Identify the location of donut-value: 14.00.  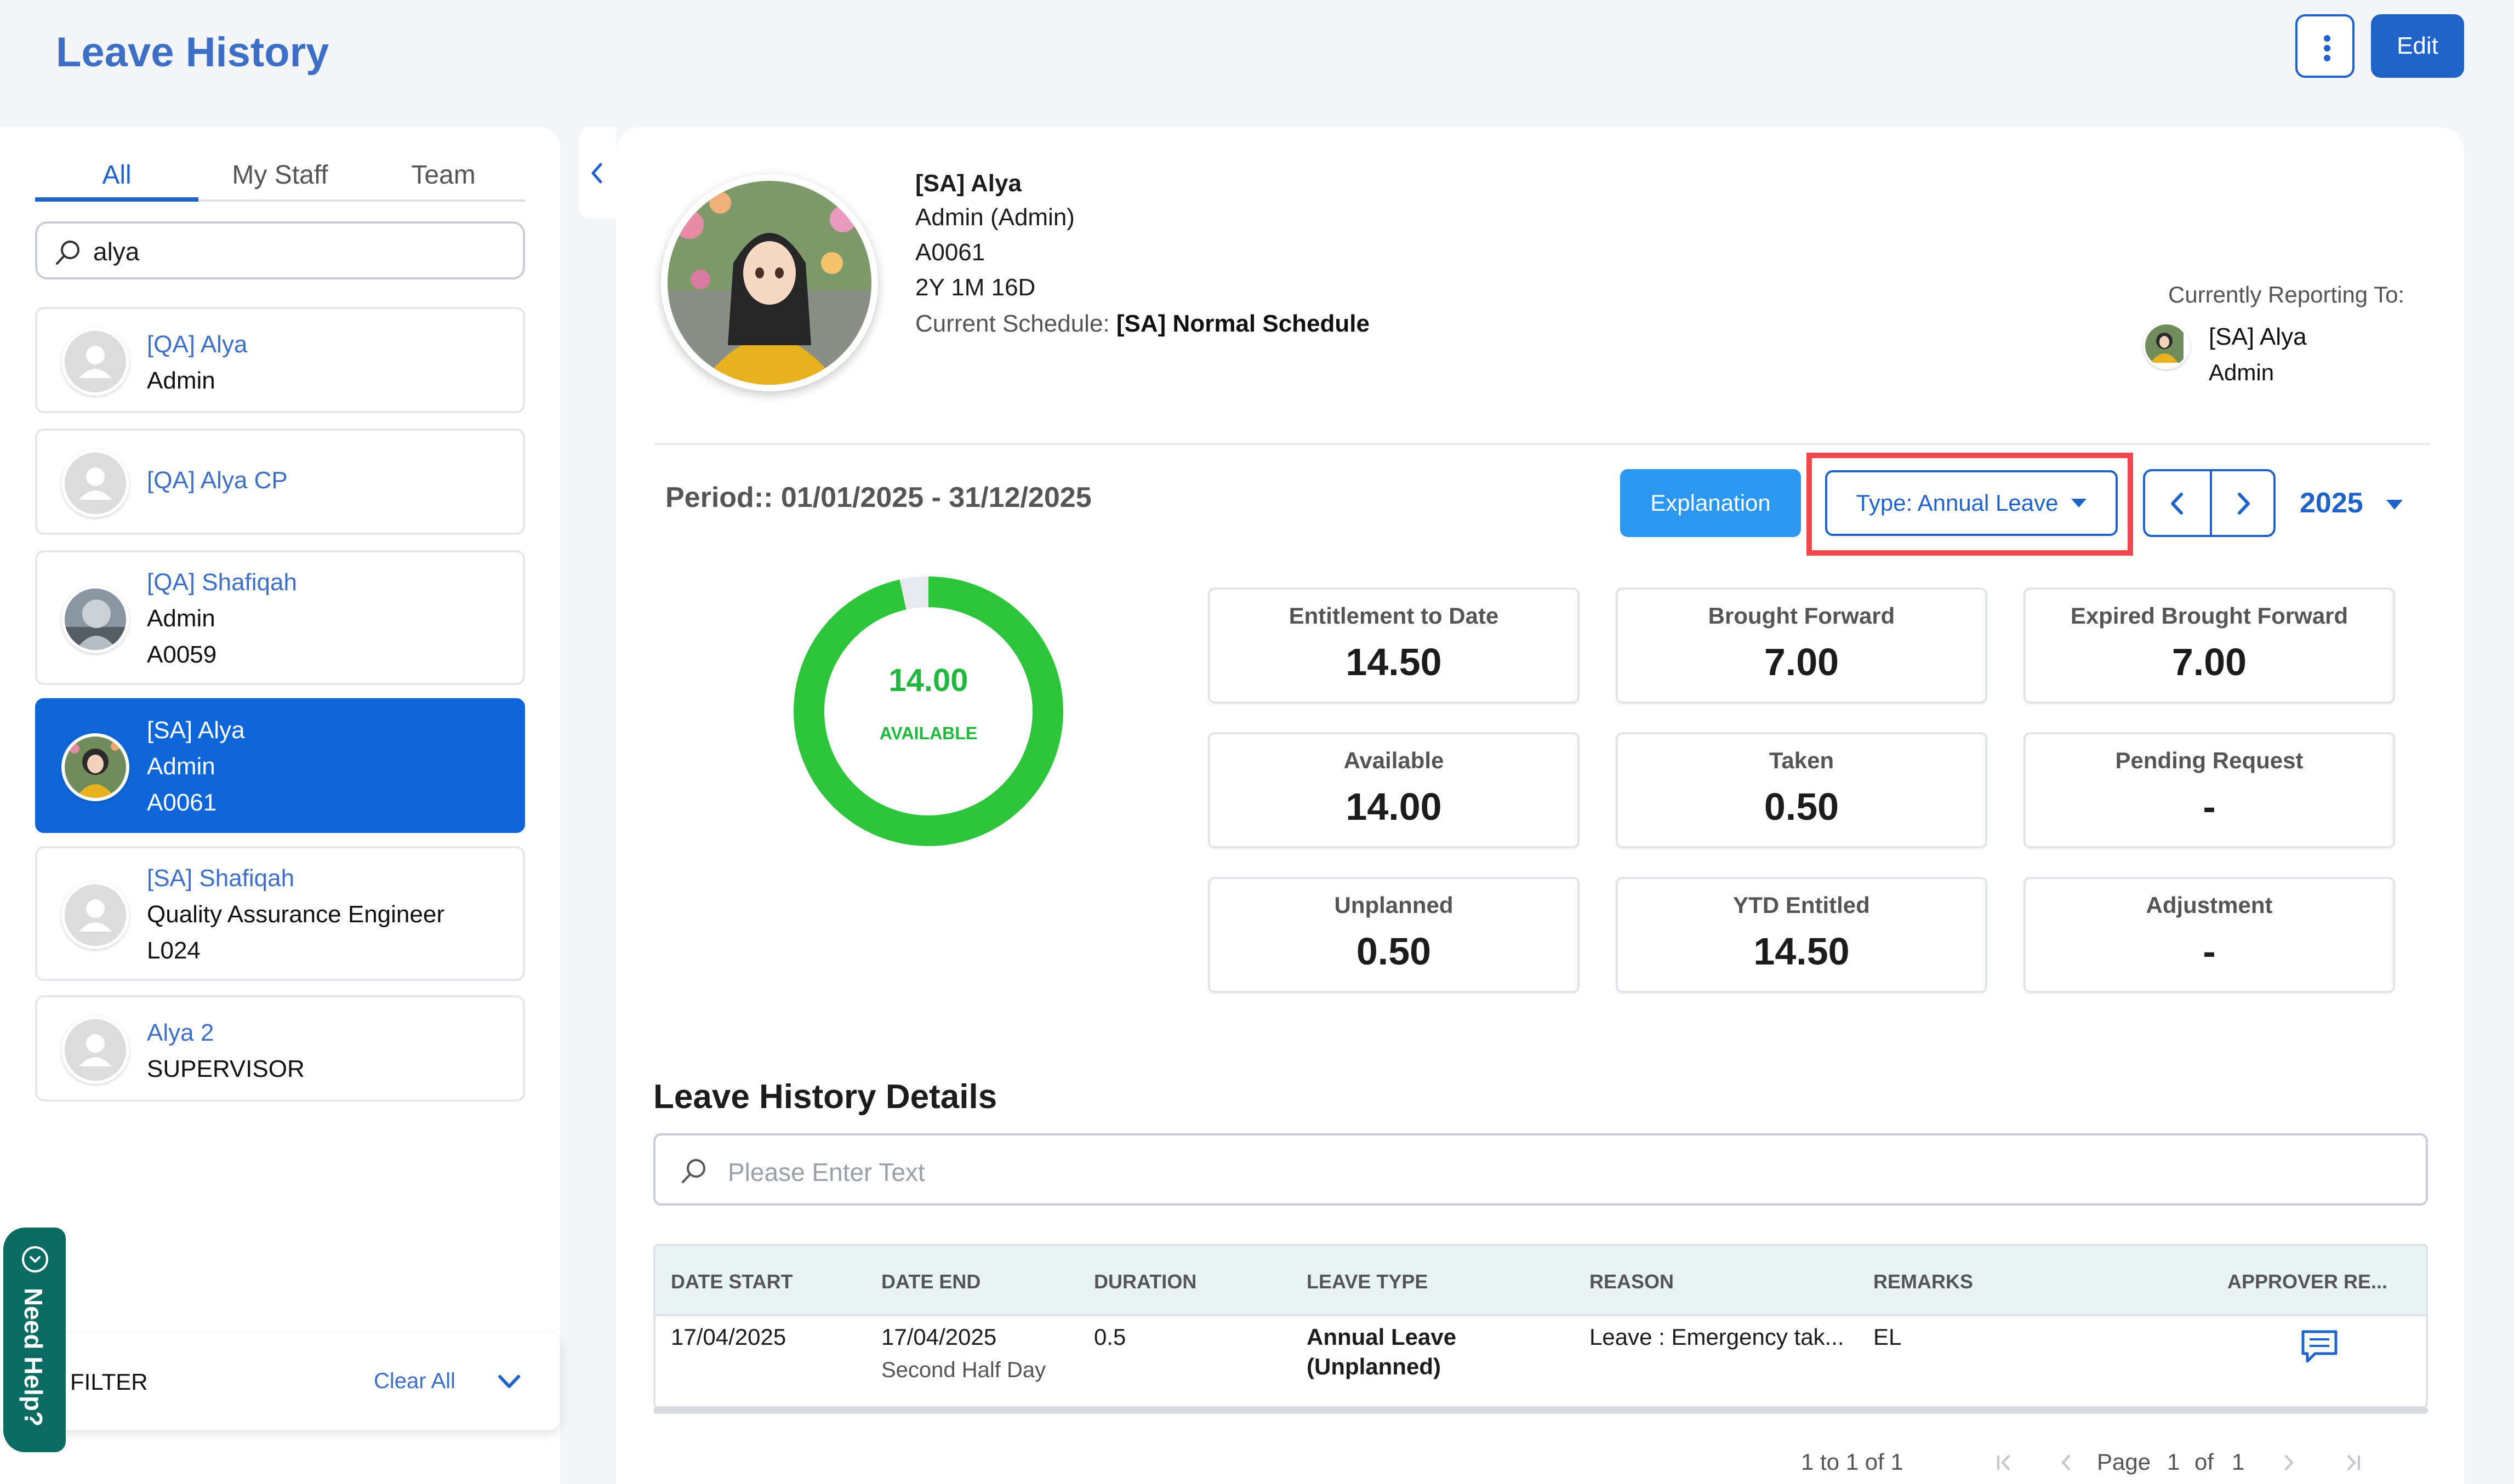
(928, 680).